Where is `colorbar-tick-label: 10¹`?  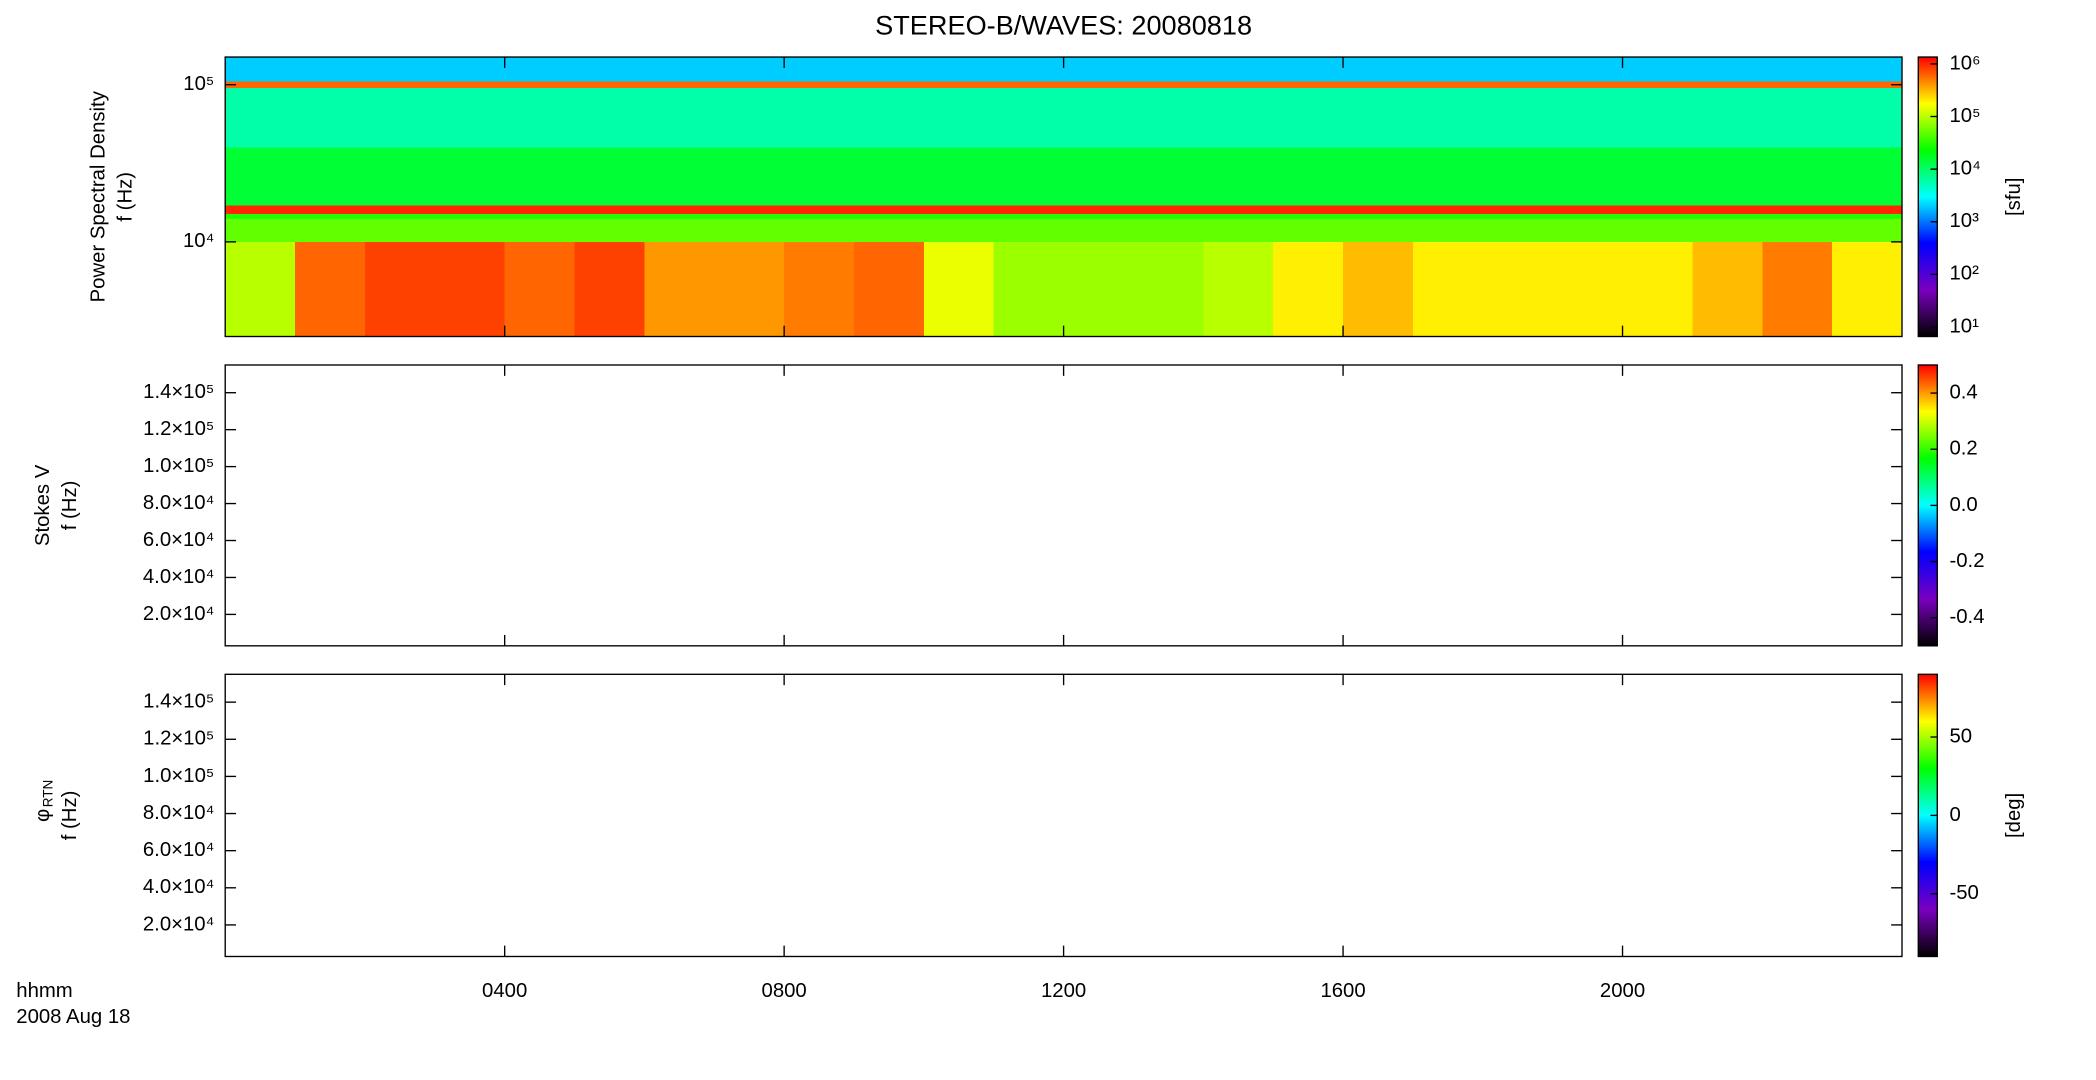 colorbar-tick-label: 10¹ is located at coordinates (1964, 326).